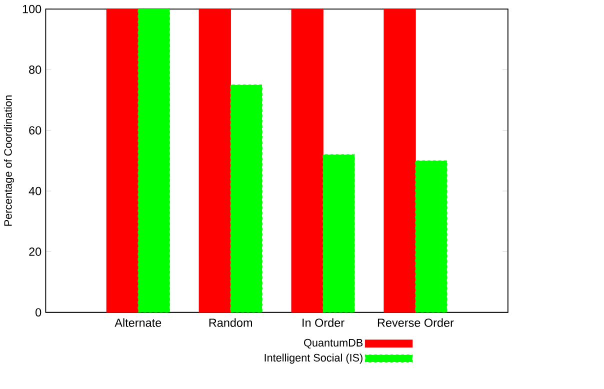  I want to click on x-tick-label: Reverse Order, so click(416, 322).